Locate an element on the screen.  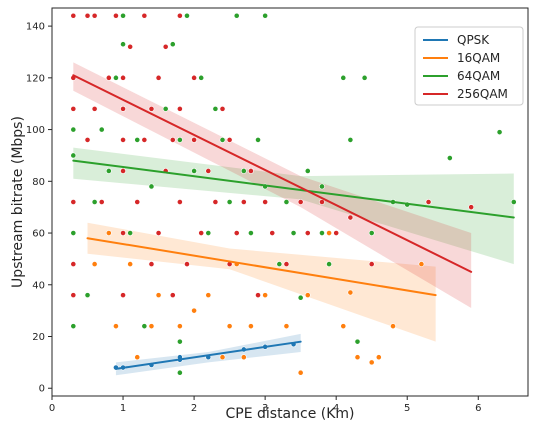
x-tick-label: 4 is located at coordinates (336, 408).